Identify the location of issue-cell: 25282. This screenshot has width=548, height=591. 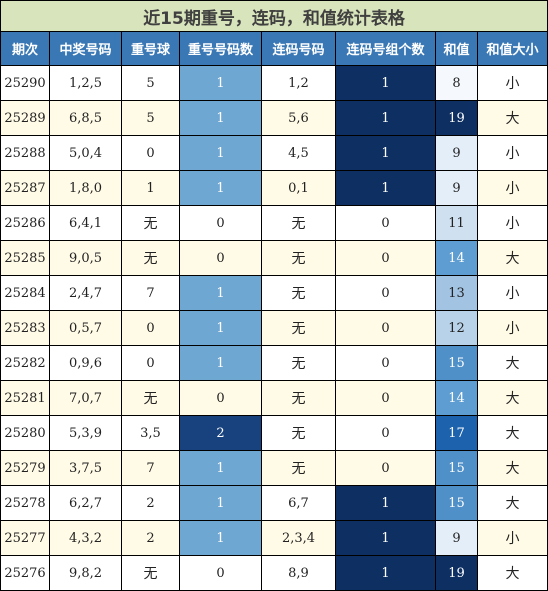
(25, 363).